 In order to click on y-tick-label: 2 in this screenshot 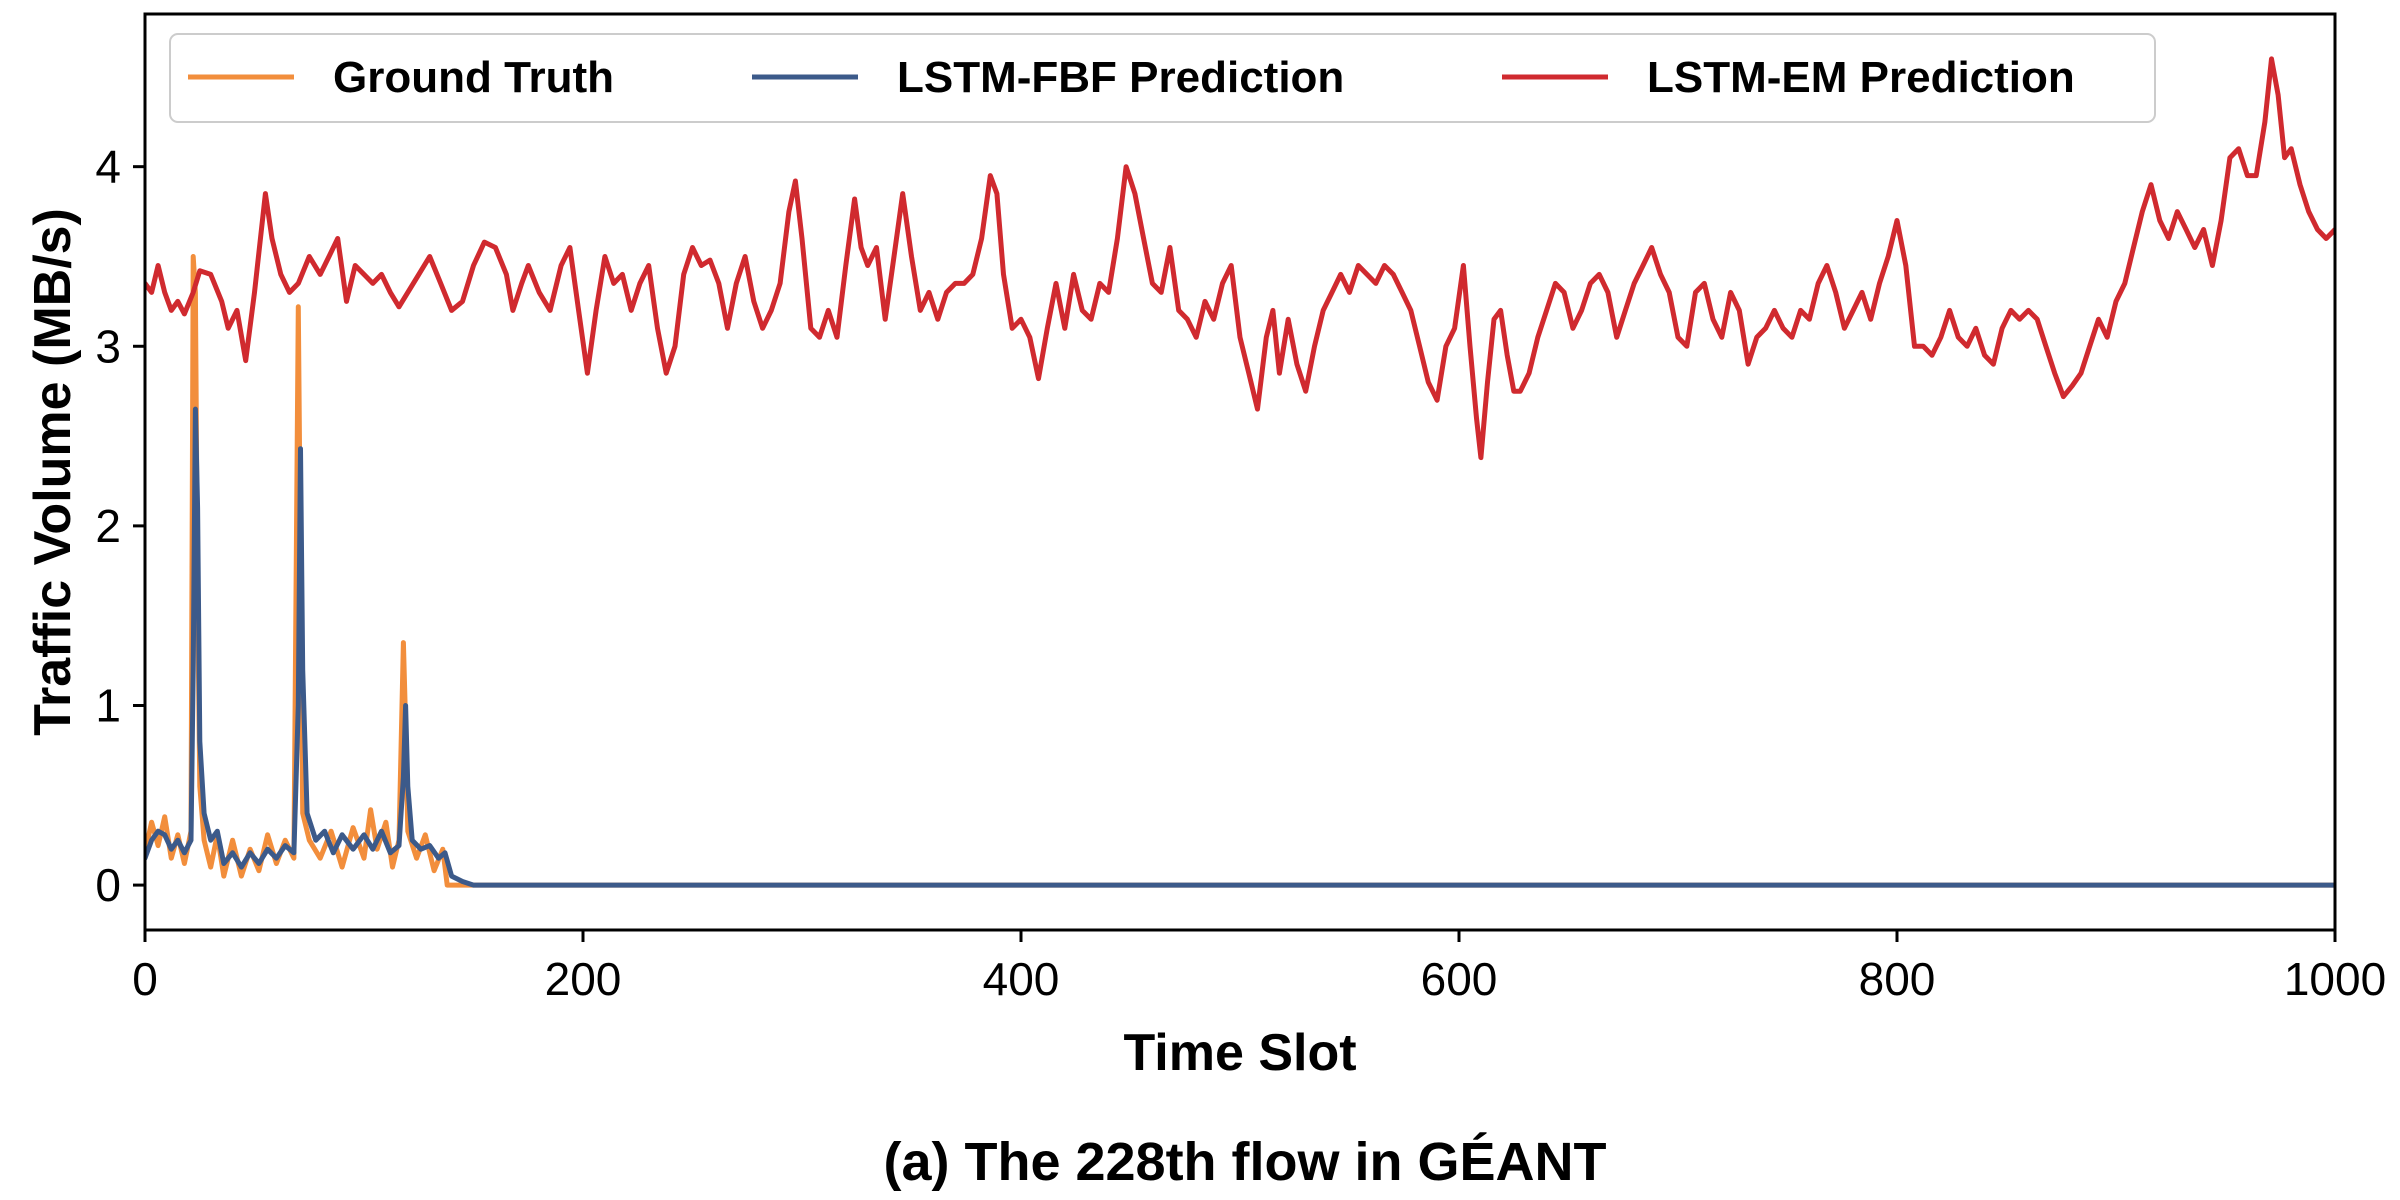, I will do `click(108, 526)`.